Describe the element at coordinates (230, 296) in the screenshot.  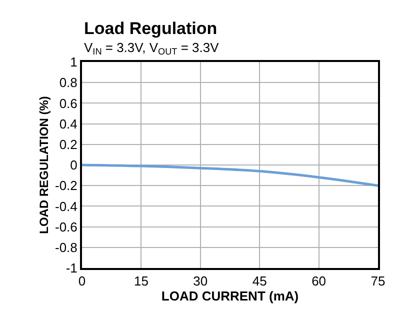
I see `x-axis-title: LOAD CURRENT (mA)` at that location.